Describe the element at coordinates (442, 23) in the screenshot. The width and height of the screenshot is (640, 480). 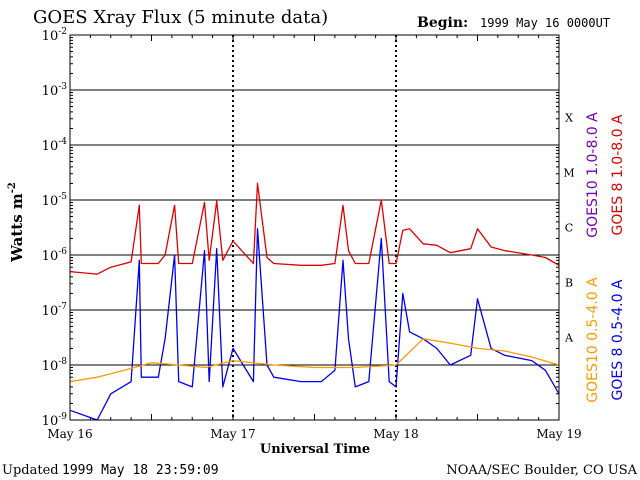
I see `begin-label: Begin:` at that location.